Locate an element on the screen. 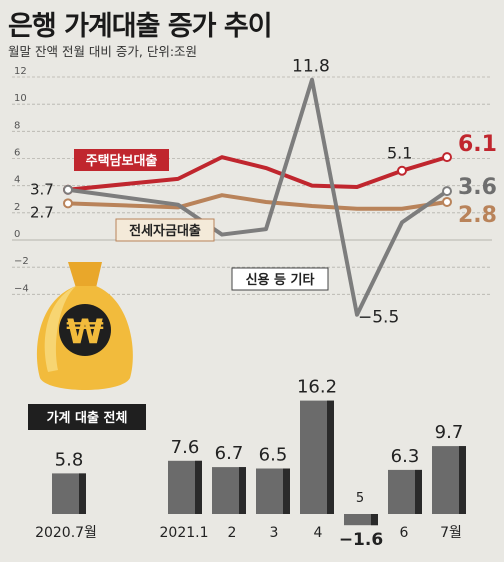  money-bag-won-icon: ₩ is located at coordinates (84, 326).